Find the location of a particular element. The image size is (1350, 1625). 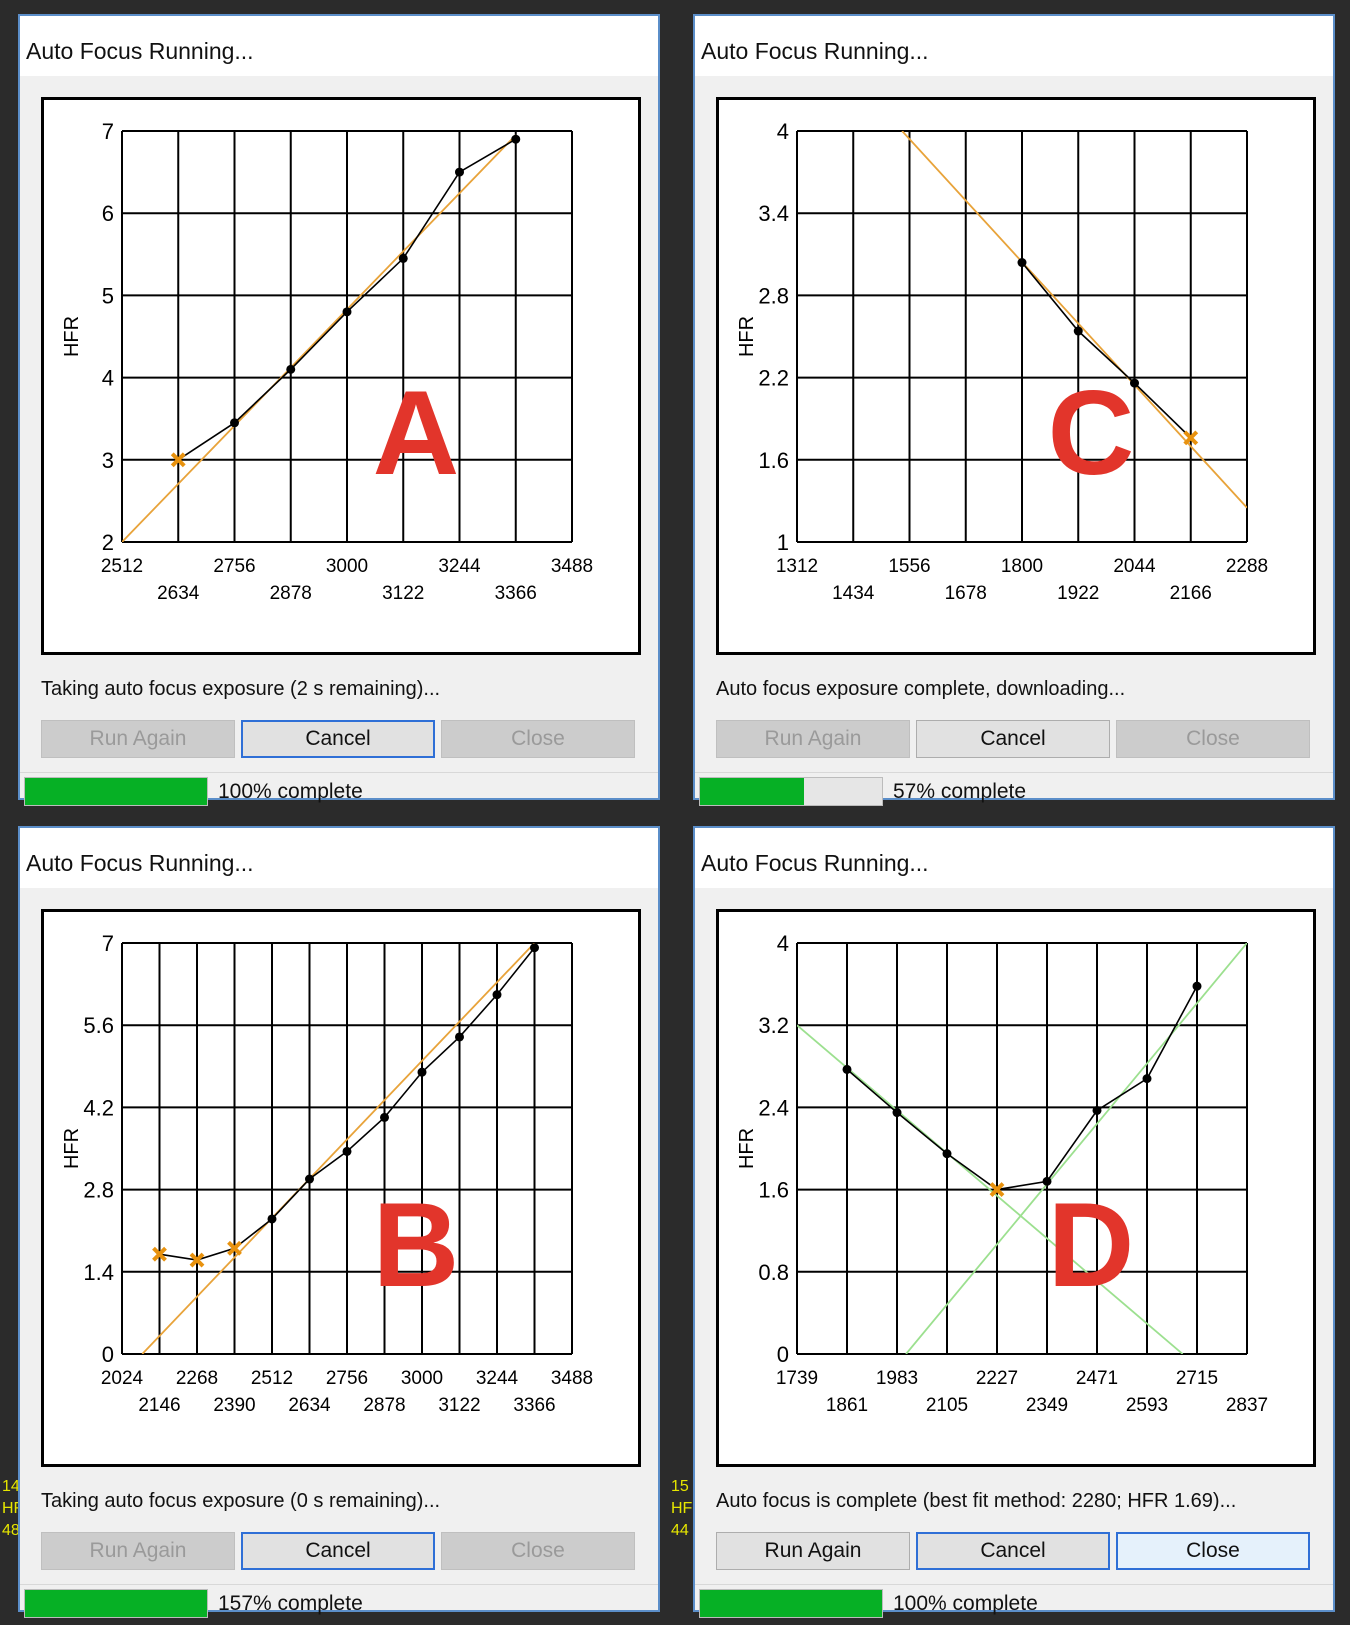

y-tick-label: 1.4 is located at coordinates (98, 1272).